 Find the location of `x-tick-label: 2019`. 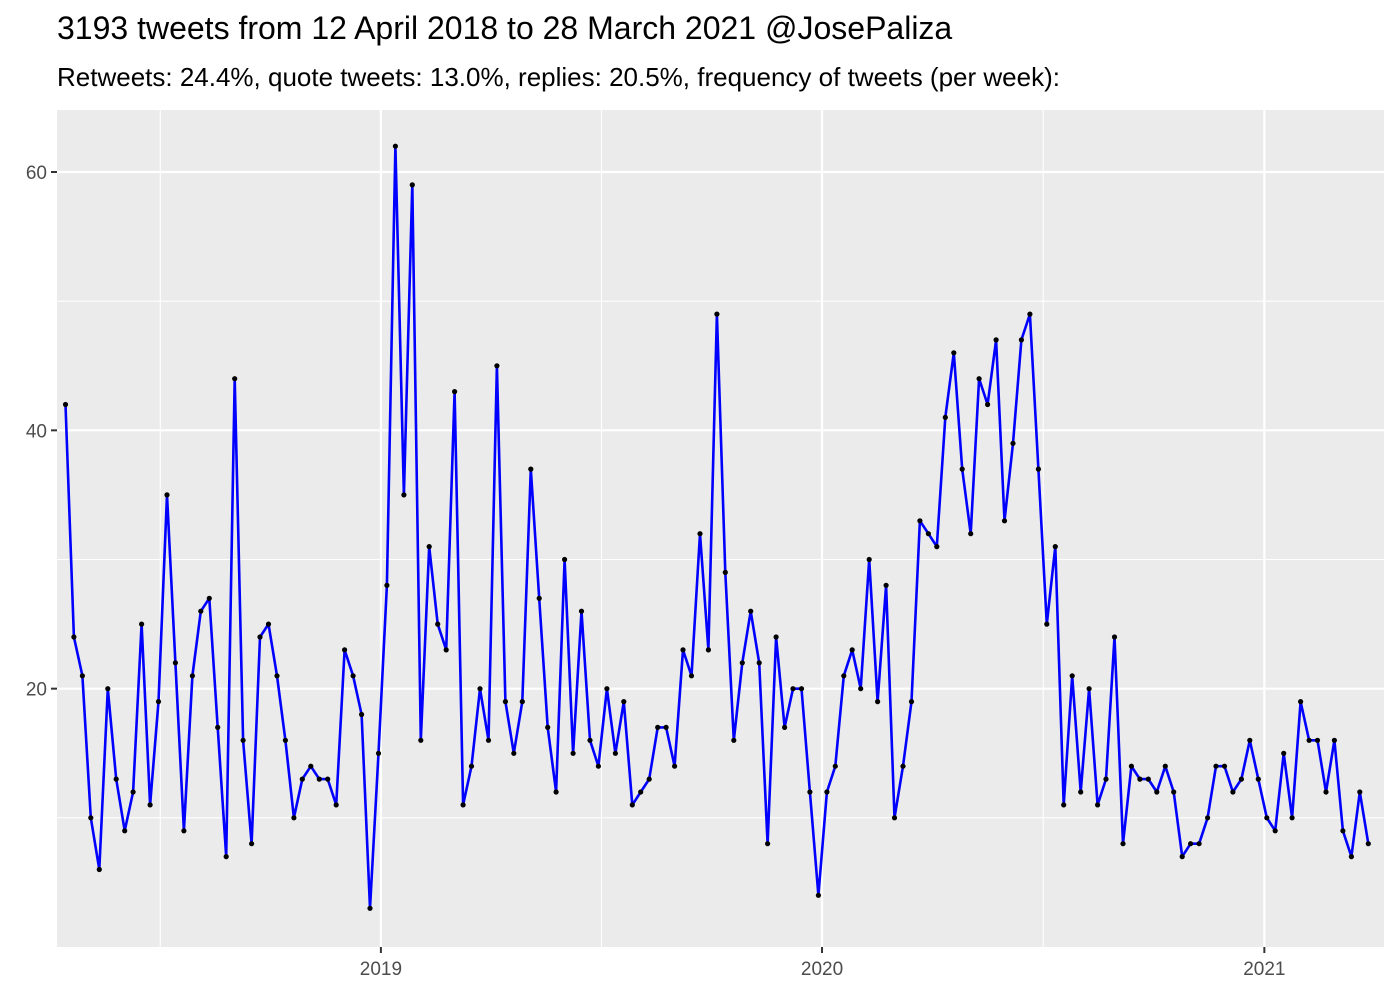

x-tick-label: 2019 is located at coordinates (381, 969).